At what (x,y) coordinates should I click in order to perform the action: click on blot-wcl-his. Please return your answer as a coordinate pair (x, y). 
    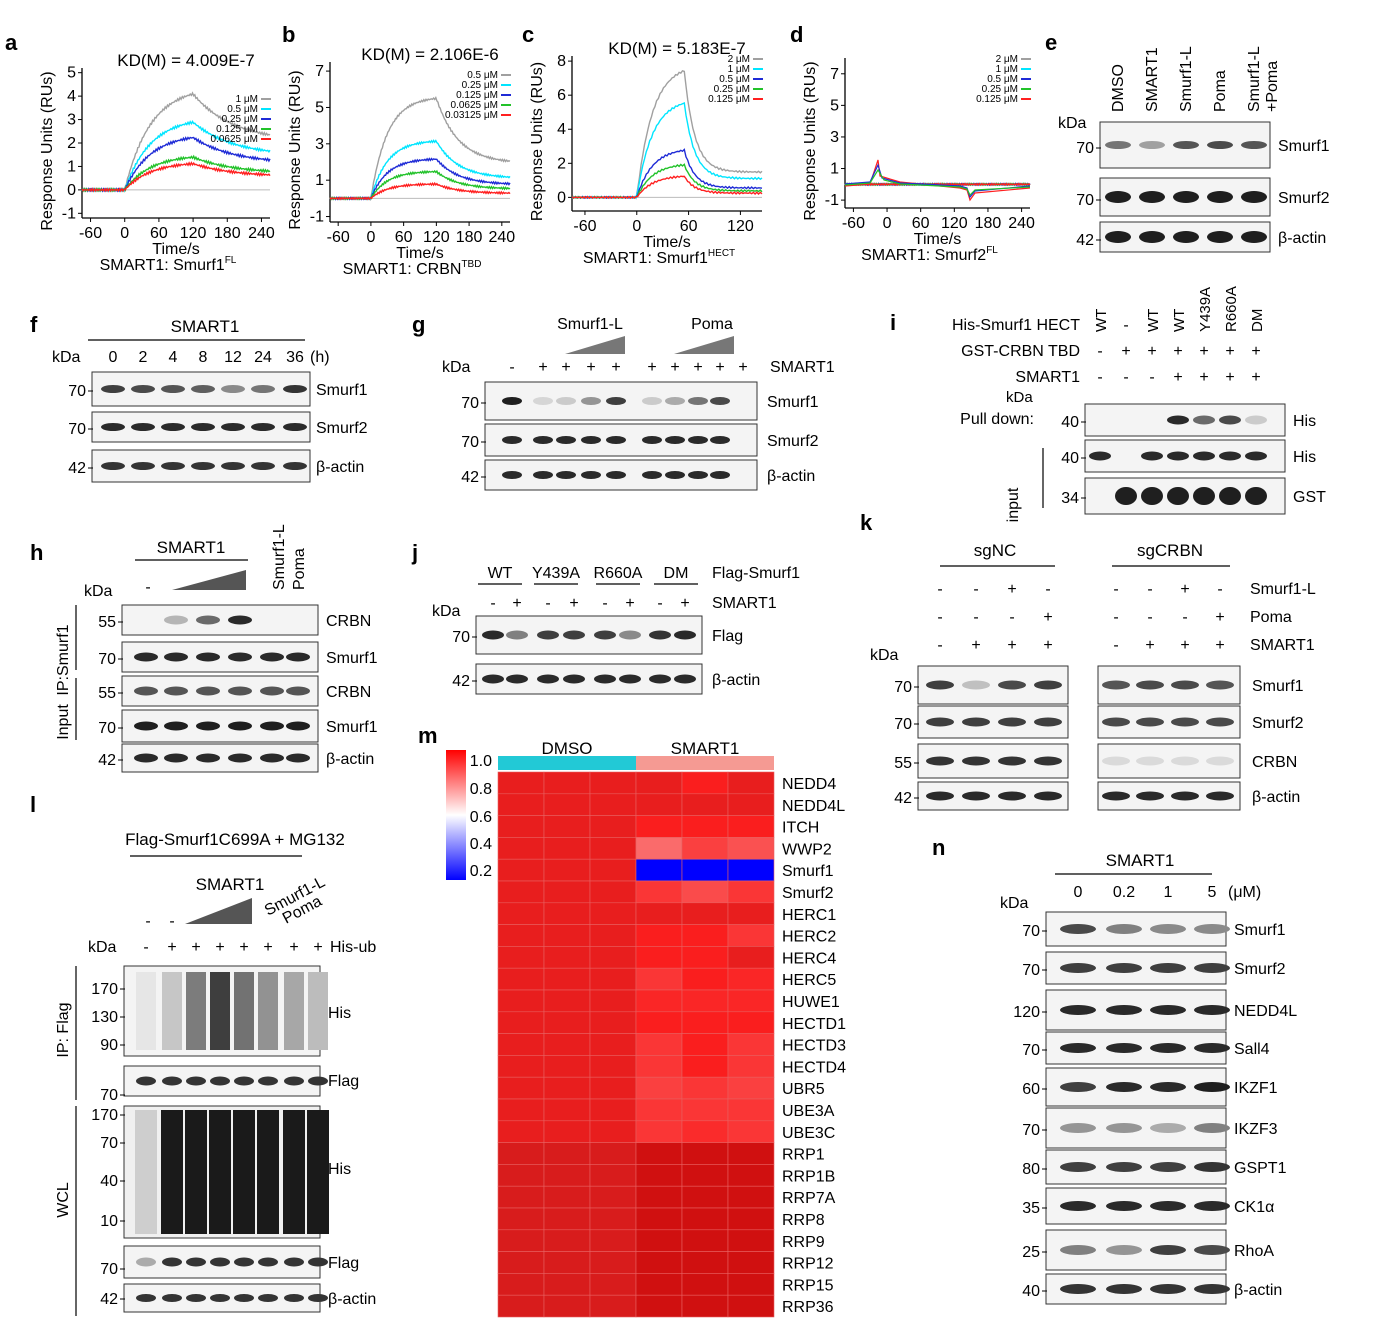
    Looking at the image, I should click on (226, 1172).